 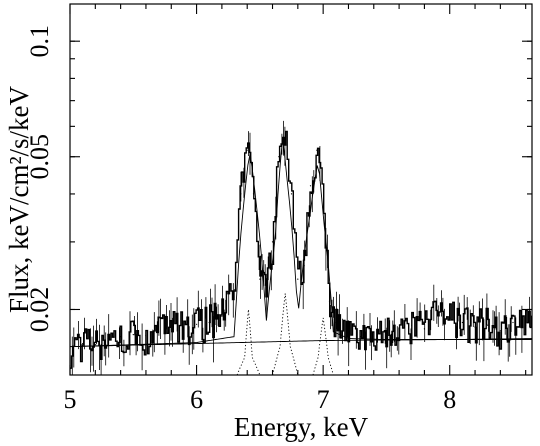 I want to click on y-axis-label: Flux, keV/cm²/s/keV, so click(x=19, y=199).